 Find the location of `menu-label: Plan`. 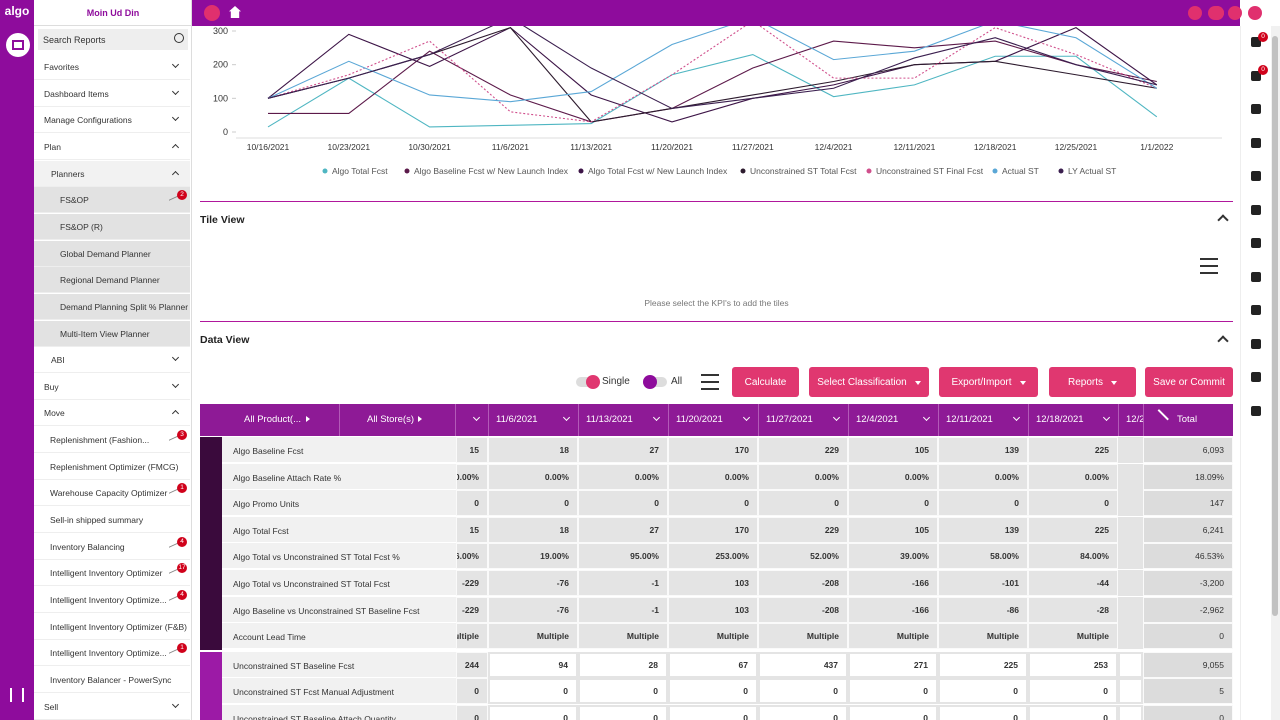

menu-label: Plan is located at coordinates (53, 146).